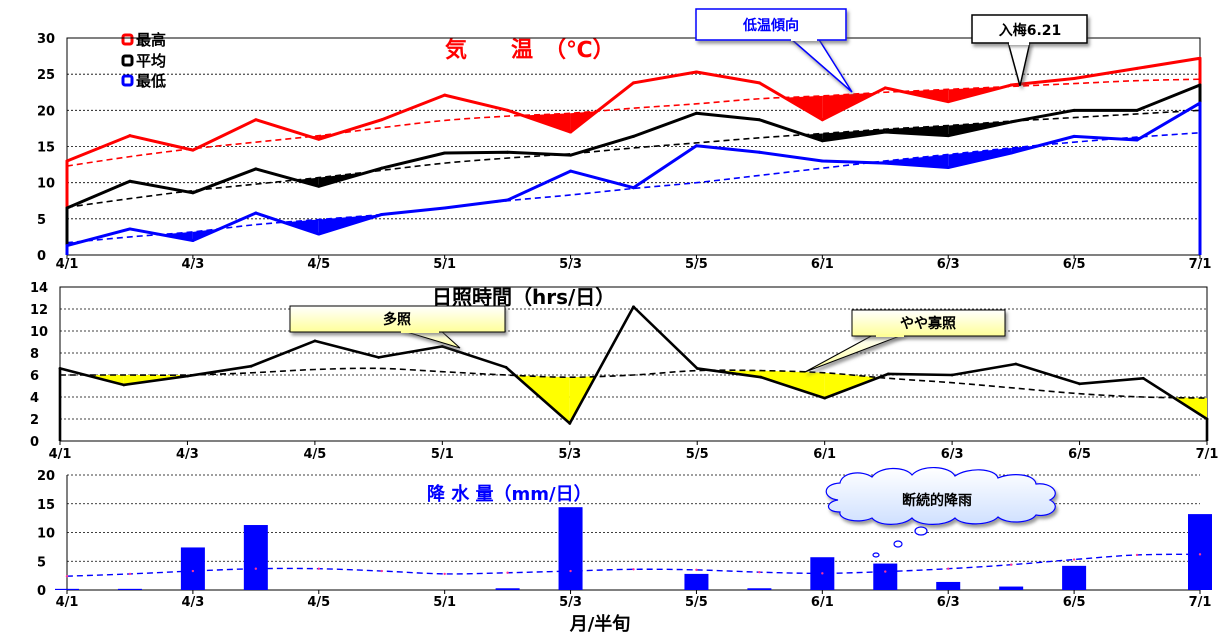 The height and width of the screenshot is (635, 1226). I want to click on callout-rainy-season-box, so click(1029, 29).